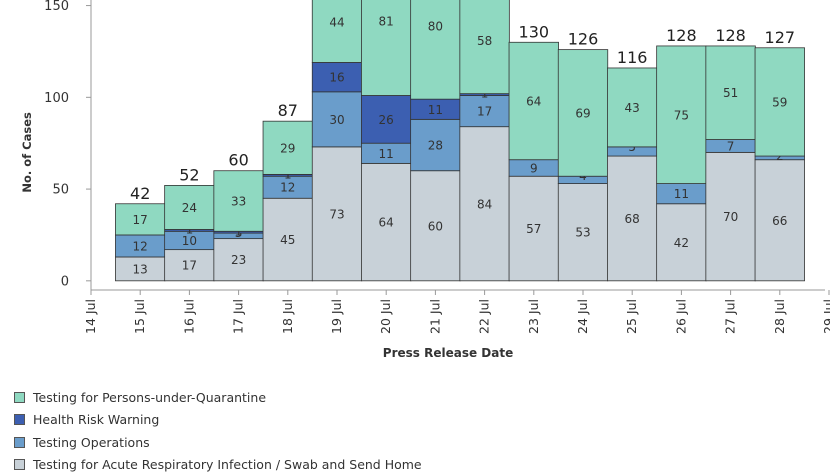  Describe the element at coordinates (287, 316) in the screenshot. I see `x-tick-label: 18 Jul` at that location.